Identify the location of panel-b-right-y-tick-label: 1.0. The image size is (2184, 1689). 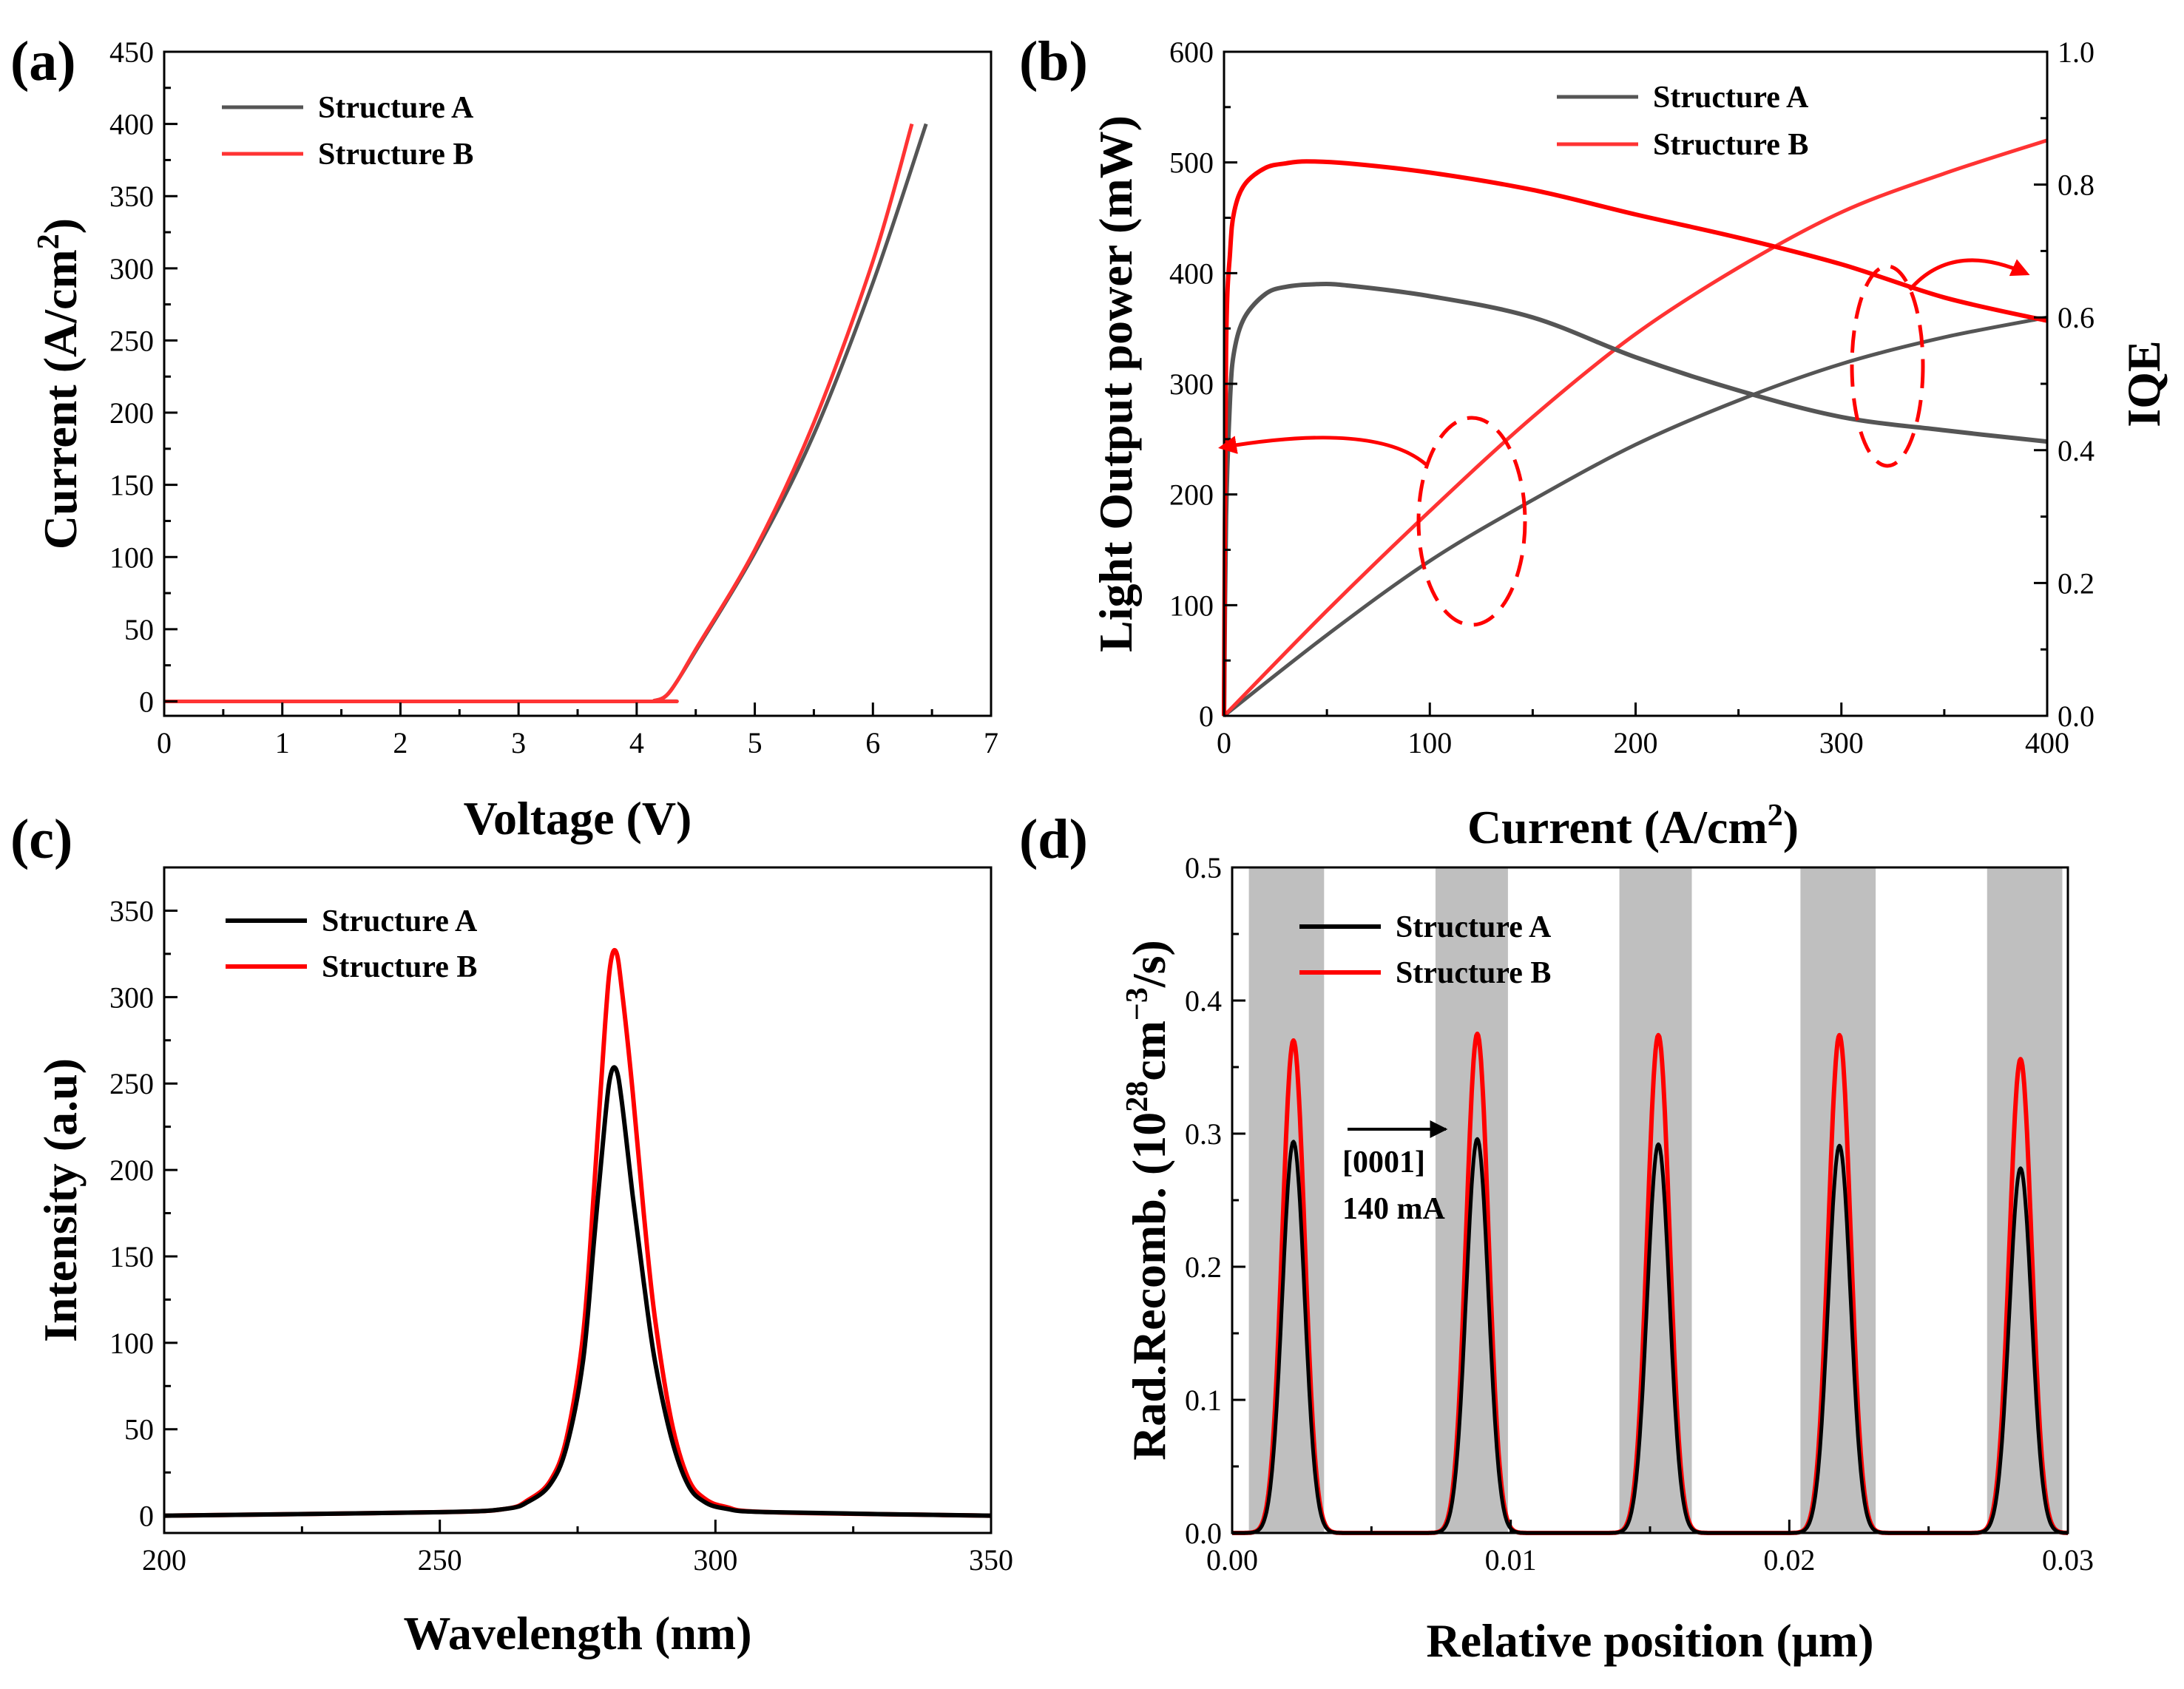
(2077, 52).